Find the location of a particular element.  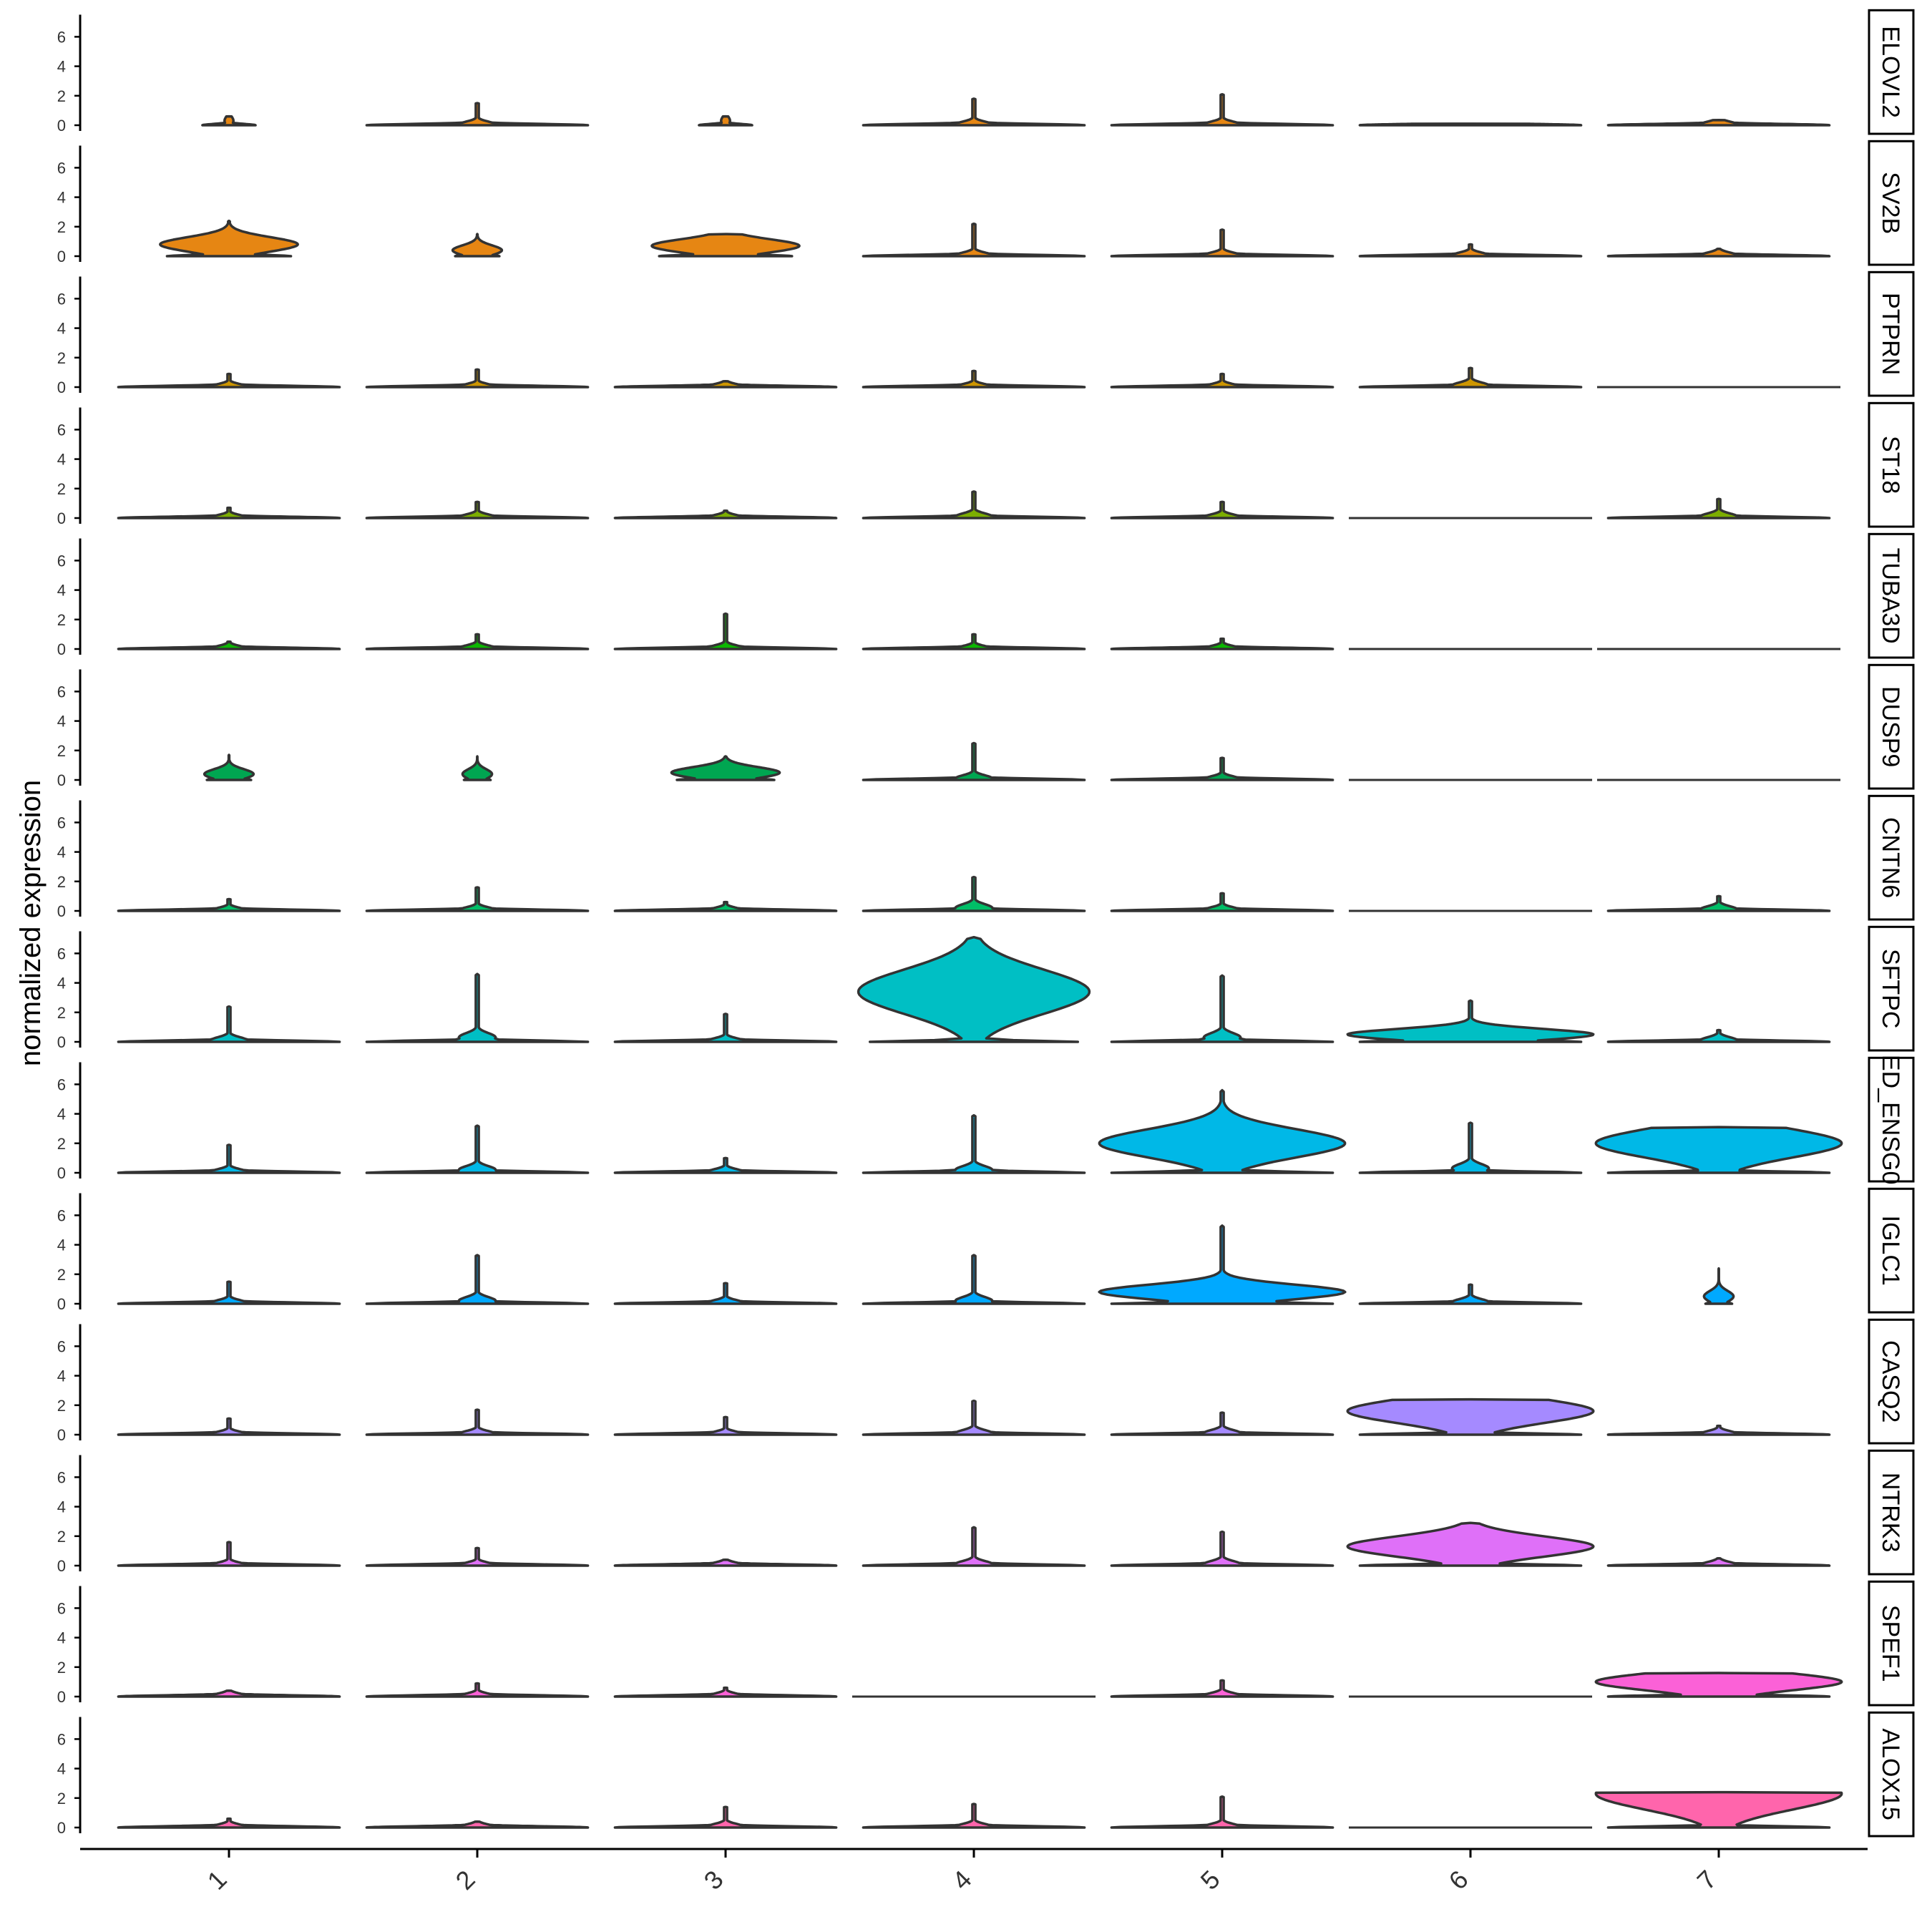

facet-label-casq2: CASQ2 is located at coordinates (1890, 1381).